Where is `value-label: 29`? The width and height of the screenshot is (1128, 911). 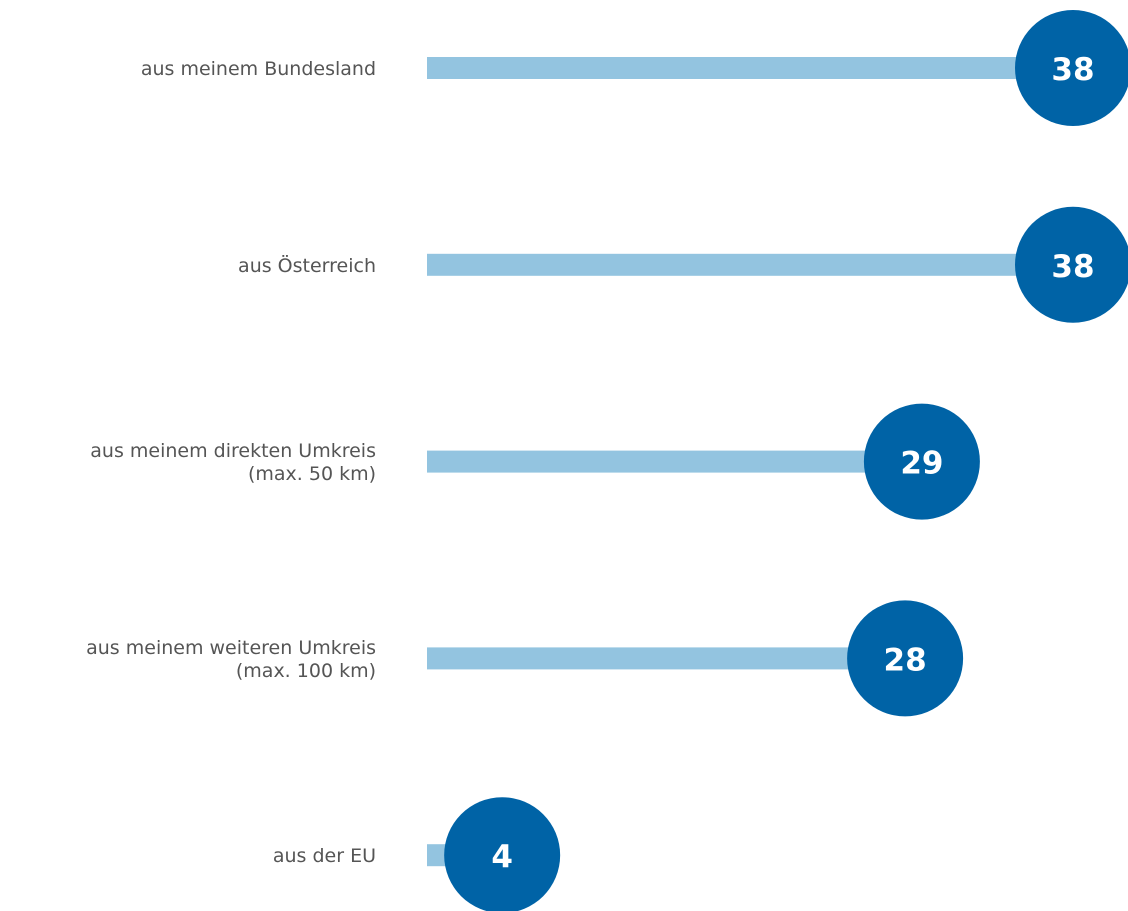
value-label: 29 is located at coordinates (921, 464).